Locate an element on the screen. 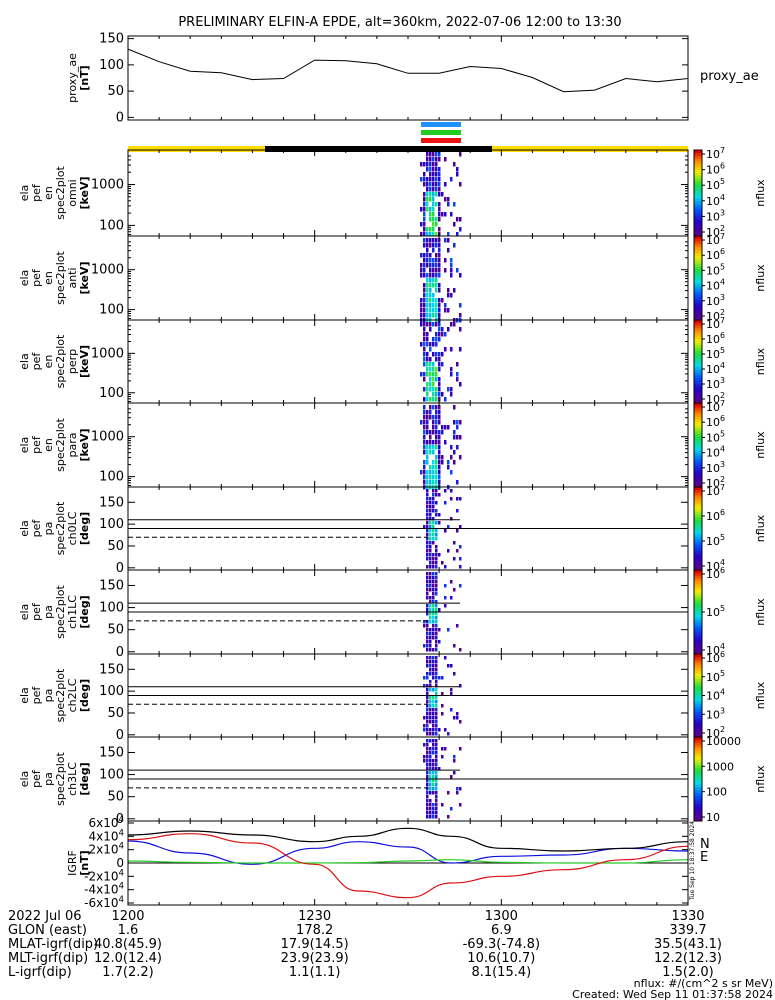 The image size is (775, 1000). en-anti-colorbar-seg is located at coordinates (698, 313).